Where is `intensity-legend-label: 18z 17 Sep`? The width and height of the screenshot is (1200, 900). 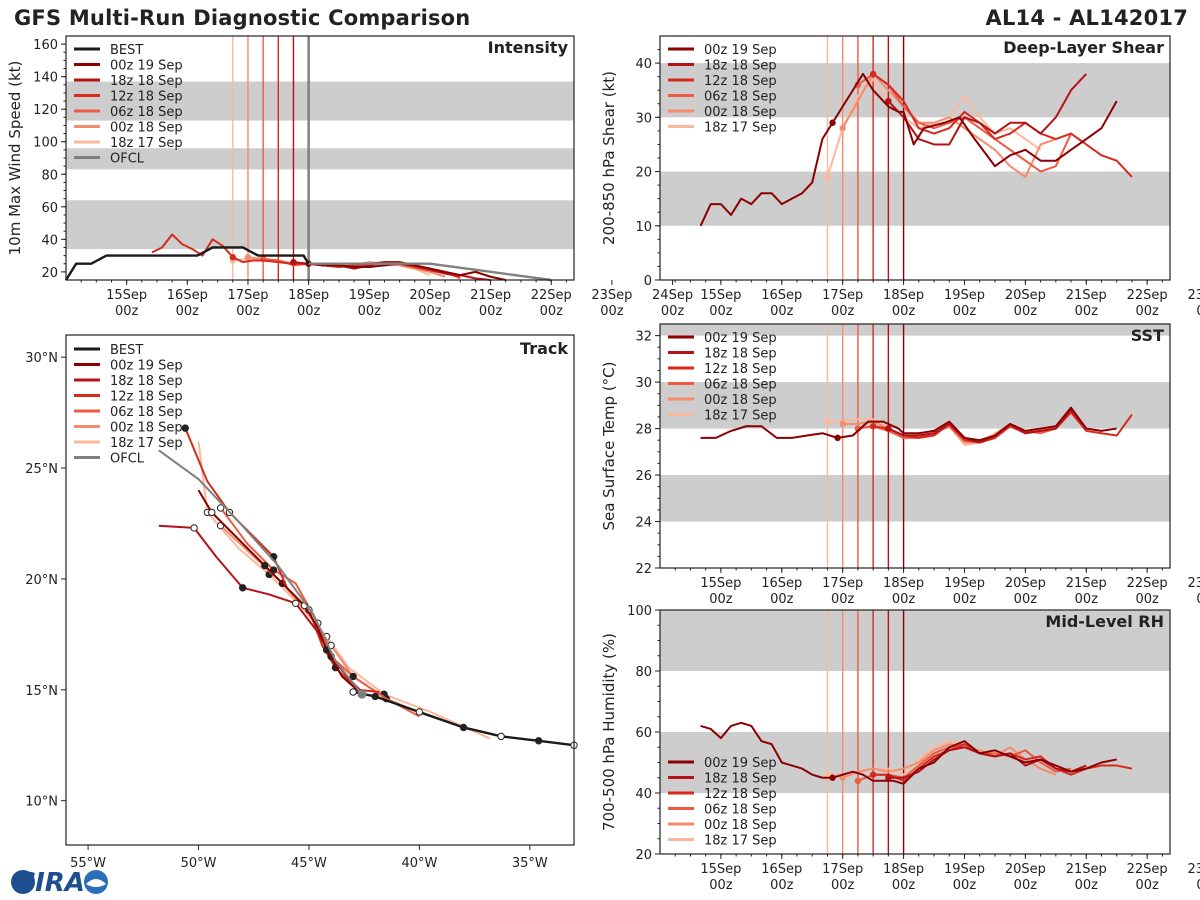 intensity-legend-label: 18z 17 Sep is located at coordinates (146, 143).